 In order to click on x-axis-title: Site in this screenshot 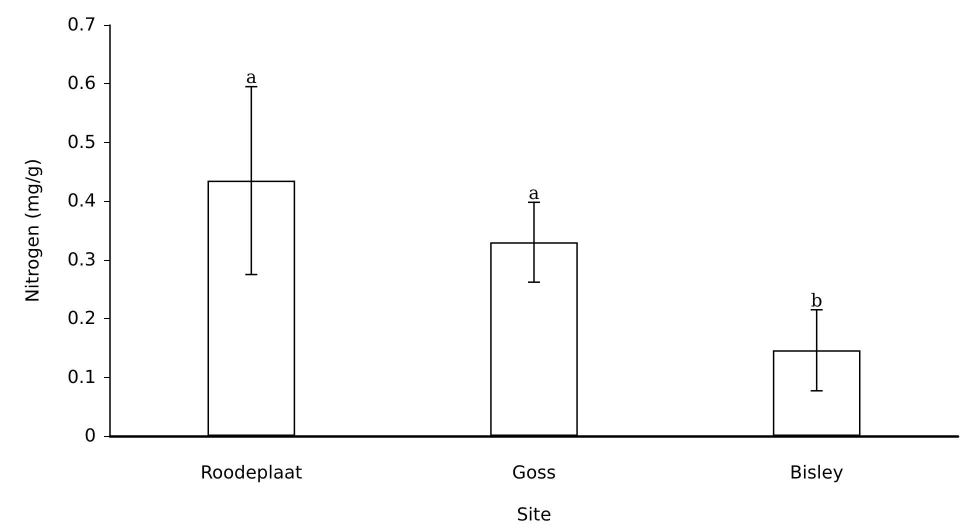, I will do `click(534, 515)`.